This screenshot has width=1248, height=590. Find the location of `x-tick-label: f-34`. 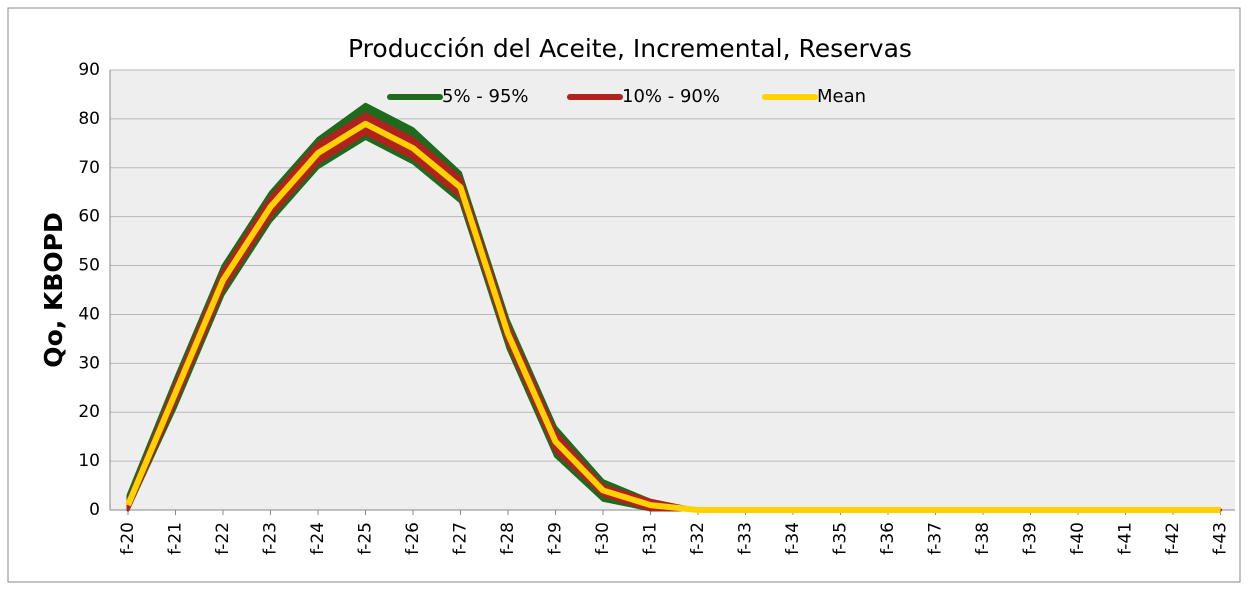

x-tick-label: f-34 is located at coordinates (793, 538).